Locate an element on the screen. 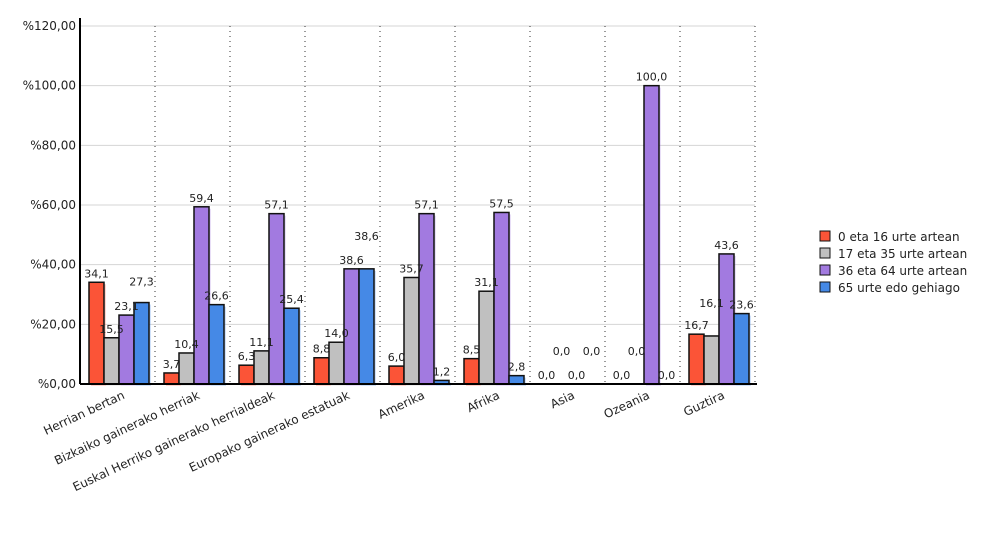  legend-label: 36 eta 64 urte artean is located at coordinates (902, 271).